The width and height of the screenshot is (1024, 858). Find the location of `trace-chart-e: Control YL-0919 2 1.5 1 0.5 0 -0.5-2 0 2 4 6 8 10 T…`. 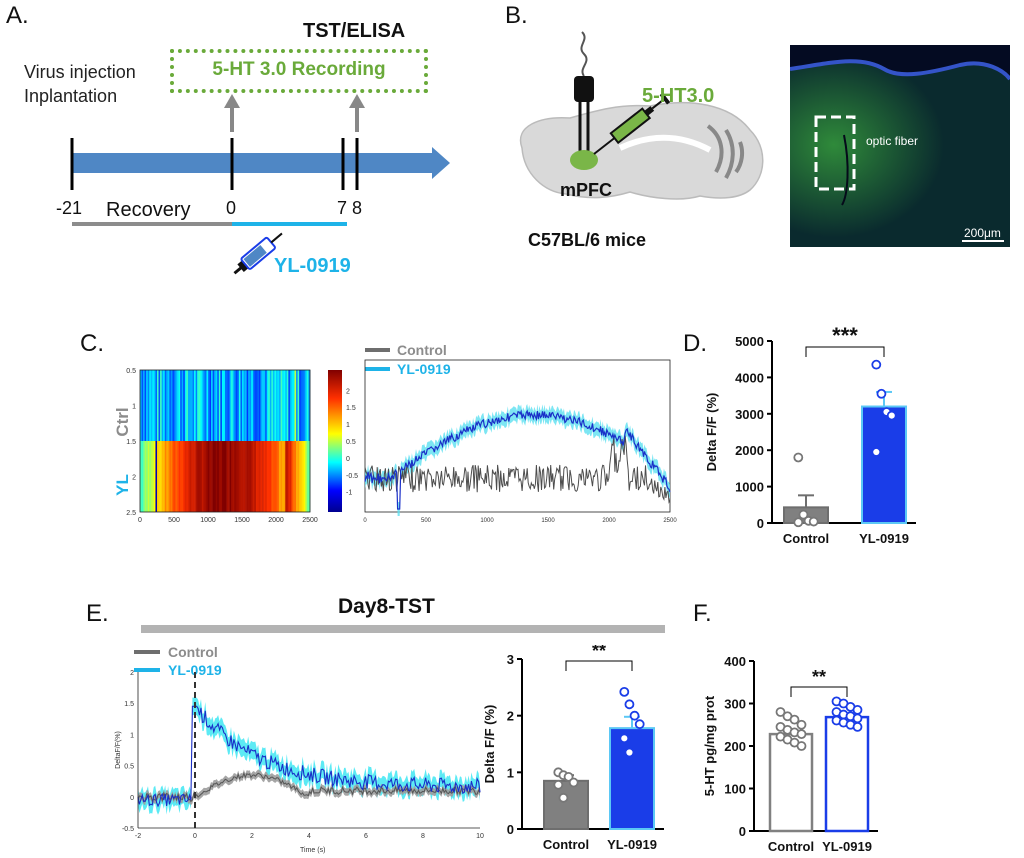

trace-chart-e: Control YL-0919 2 1.5 1 0.5 0 -0.5-2 0 2 4 6 8 10 T… is located at coordinates (299, 749).